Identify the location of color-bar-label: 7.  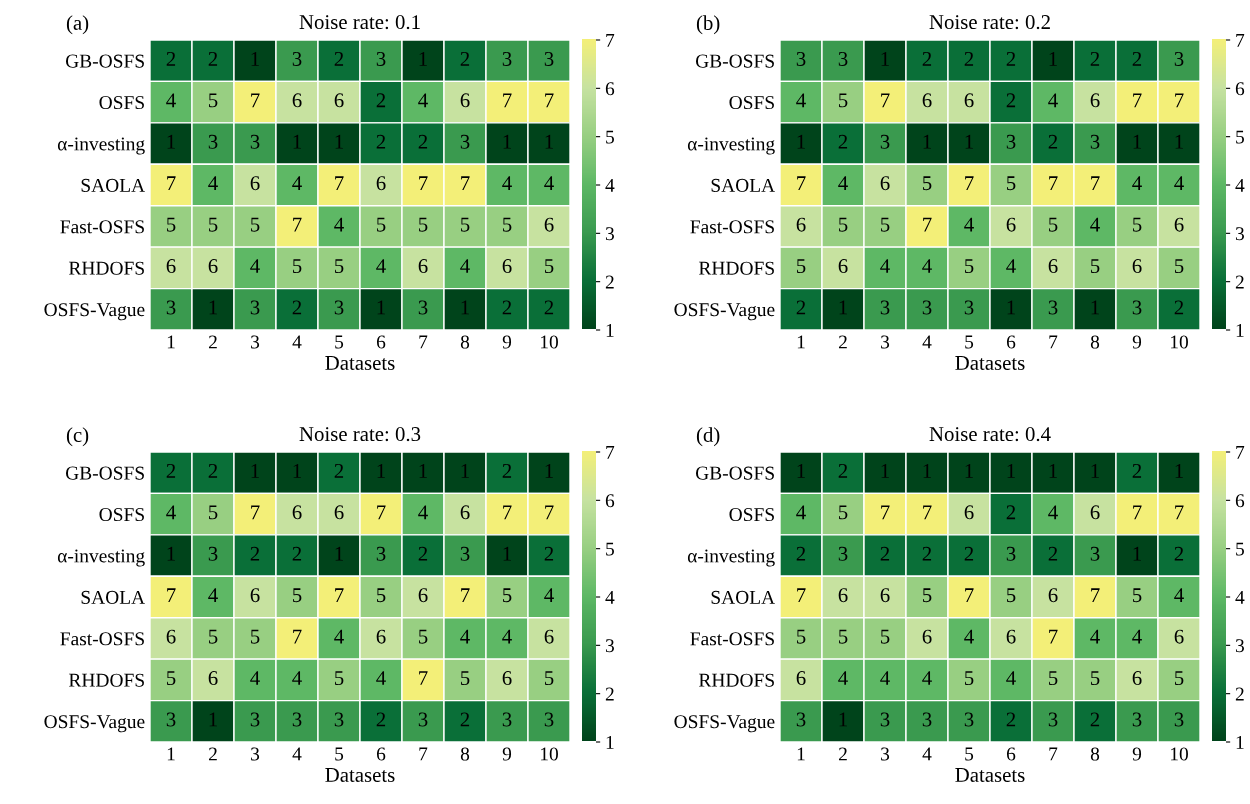
(610, 40).